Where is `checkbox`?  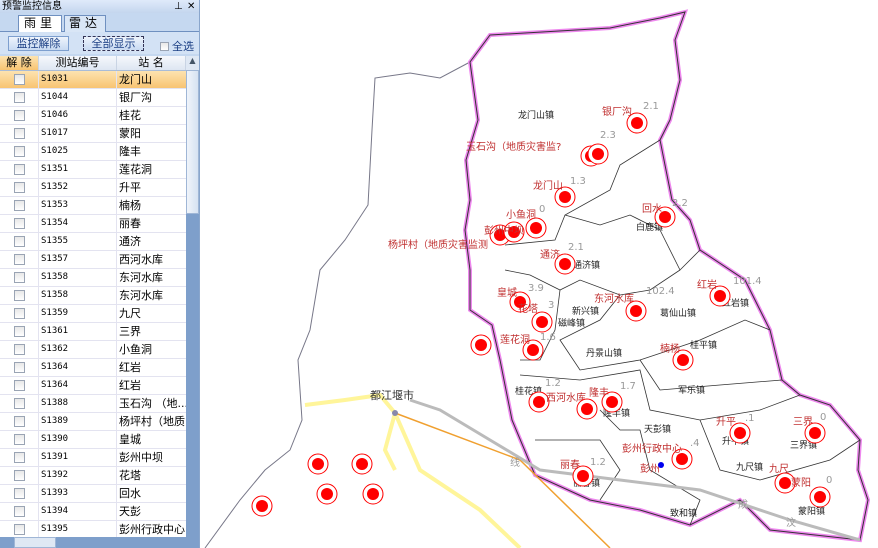
checkbox is located at coordinates (164, 46).